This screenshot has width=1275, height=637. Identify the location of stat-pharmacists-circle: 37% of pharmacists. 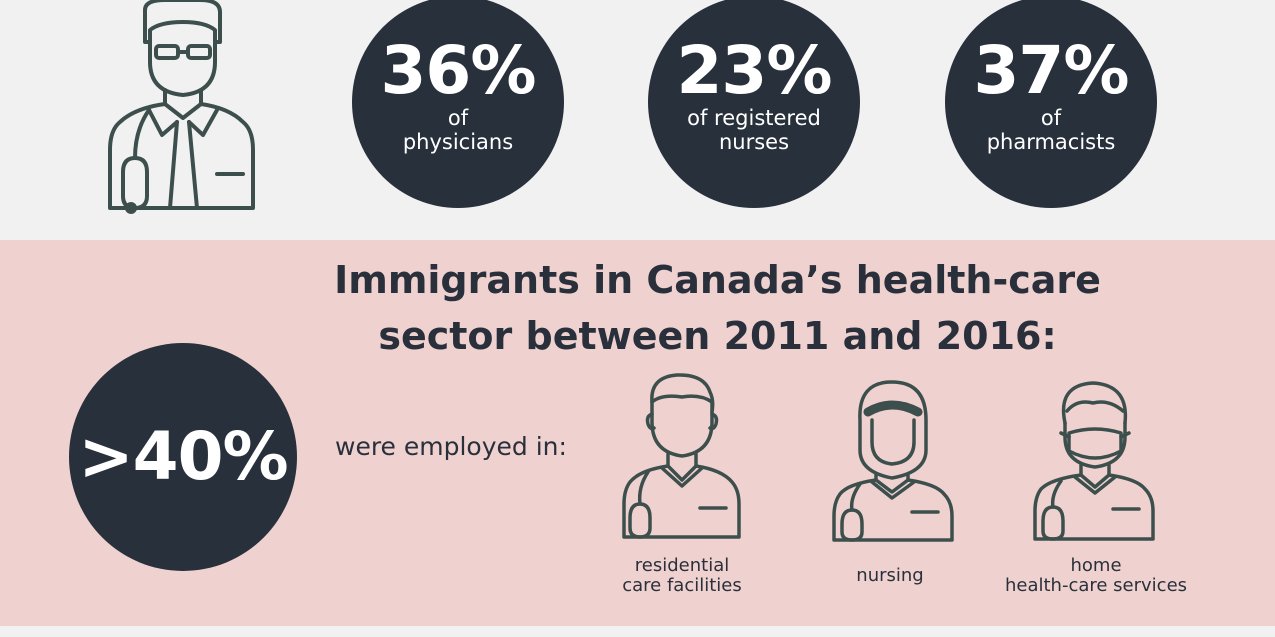
(1051, 104).